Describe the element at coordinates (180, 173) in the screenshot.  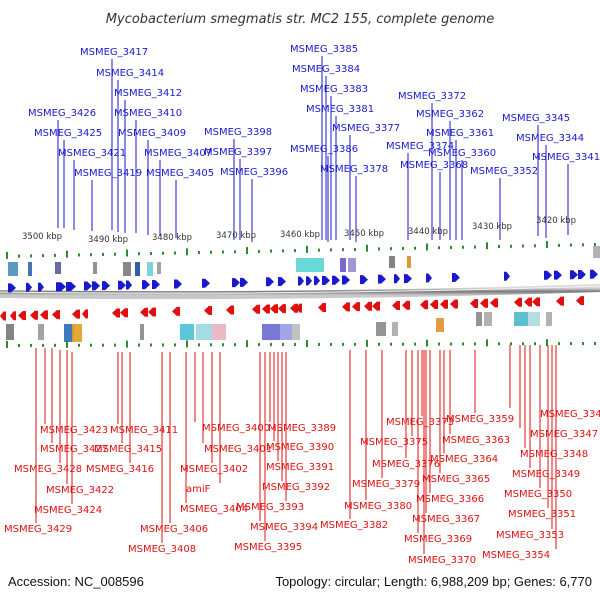
I see `gene-label: MSMEG_3405` at that location.